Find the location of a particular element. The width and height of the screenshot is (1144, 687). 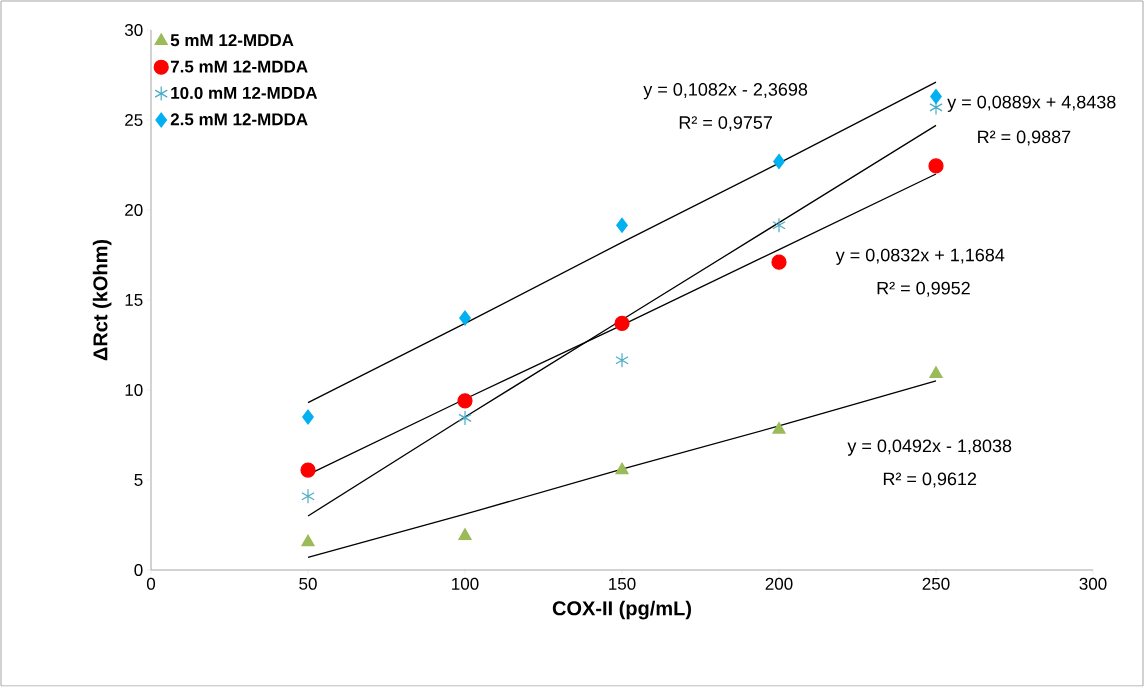

annotation: y = 0,0832x + 1,1684 is located at coordinates (920, 256).